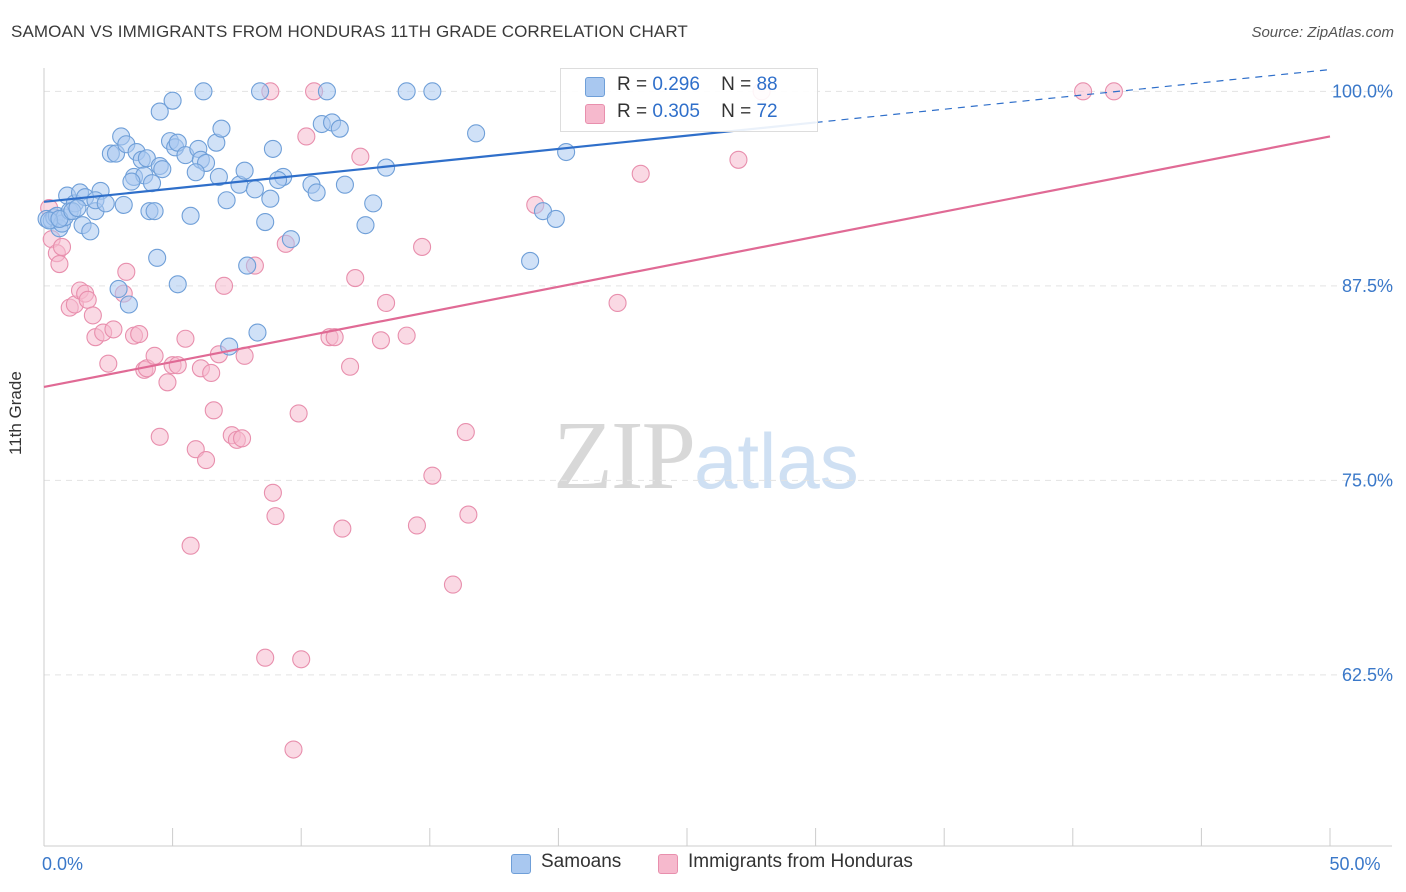 The width and height of the screenshot is (1406, 892). Describe the element at coordinates (1367, 480) in the screenshot. I see `y-tick-label: 75.0%` at that location.